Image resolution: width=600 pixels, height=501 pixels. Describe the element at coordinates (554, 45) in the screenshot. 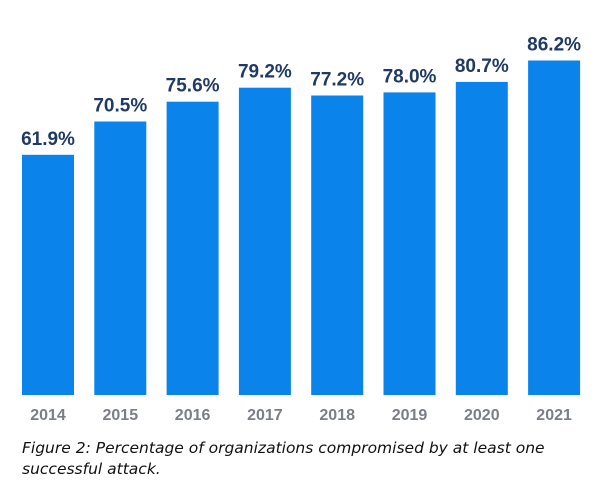

I see `data-label-2021: 86.2%` at that location.